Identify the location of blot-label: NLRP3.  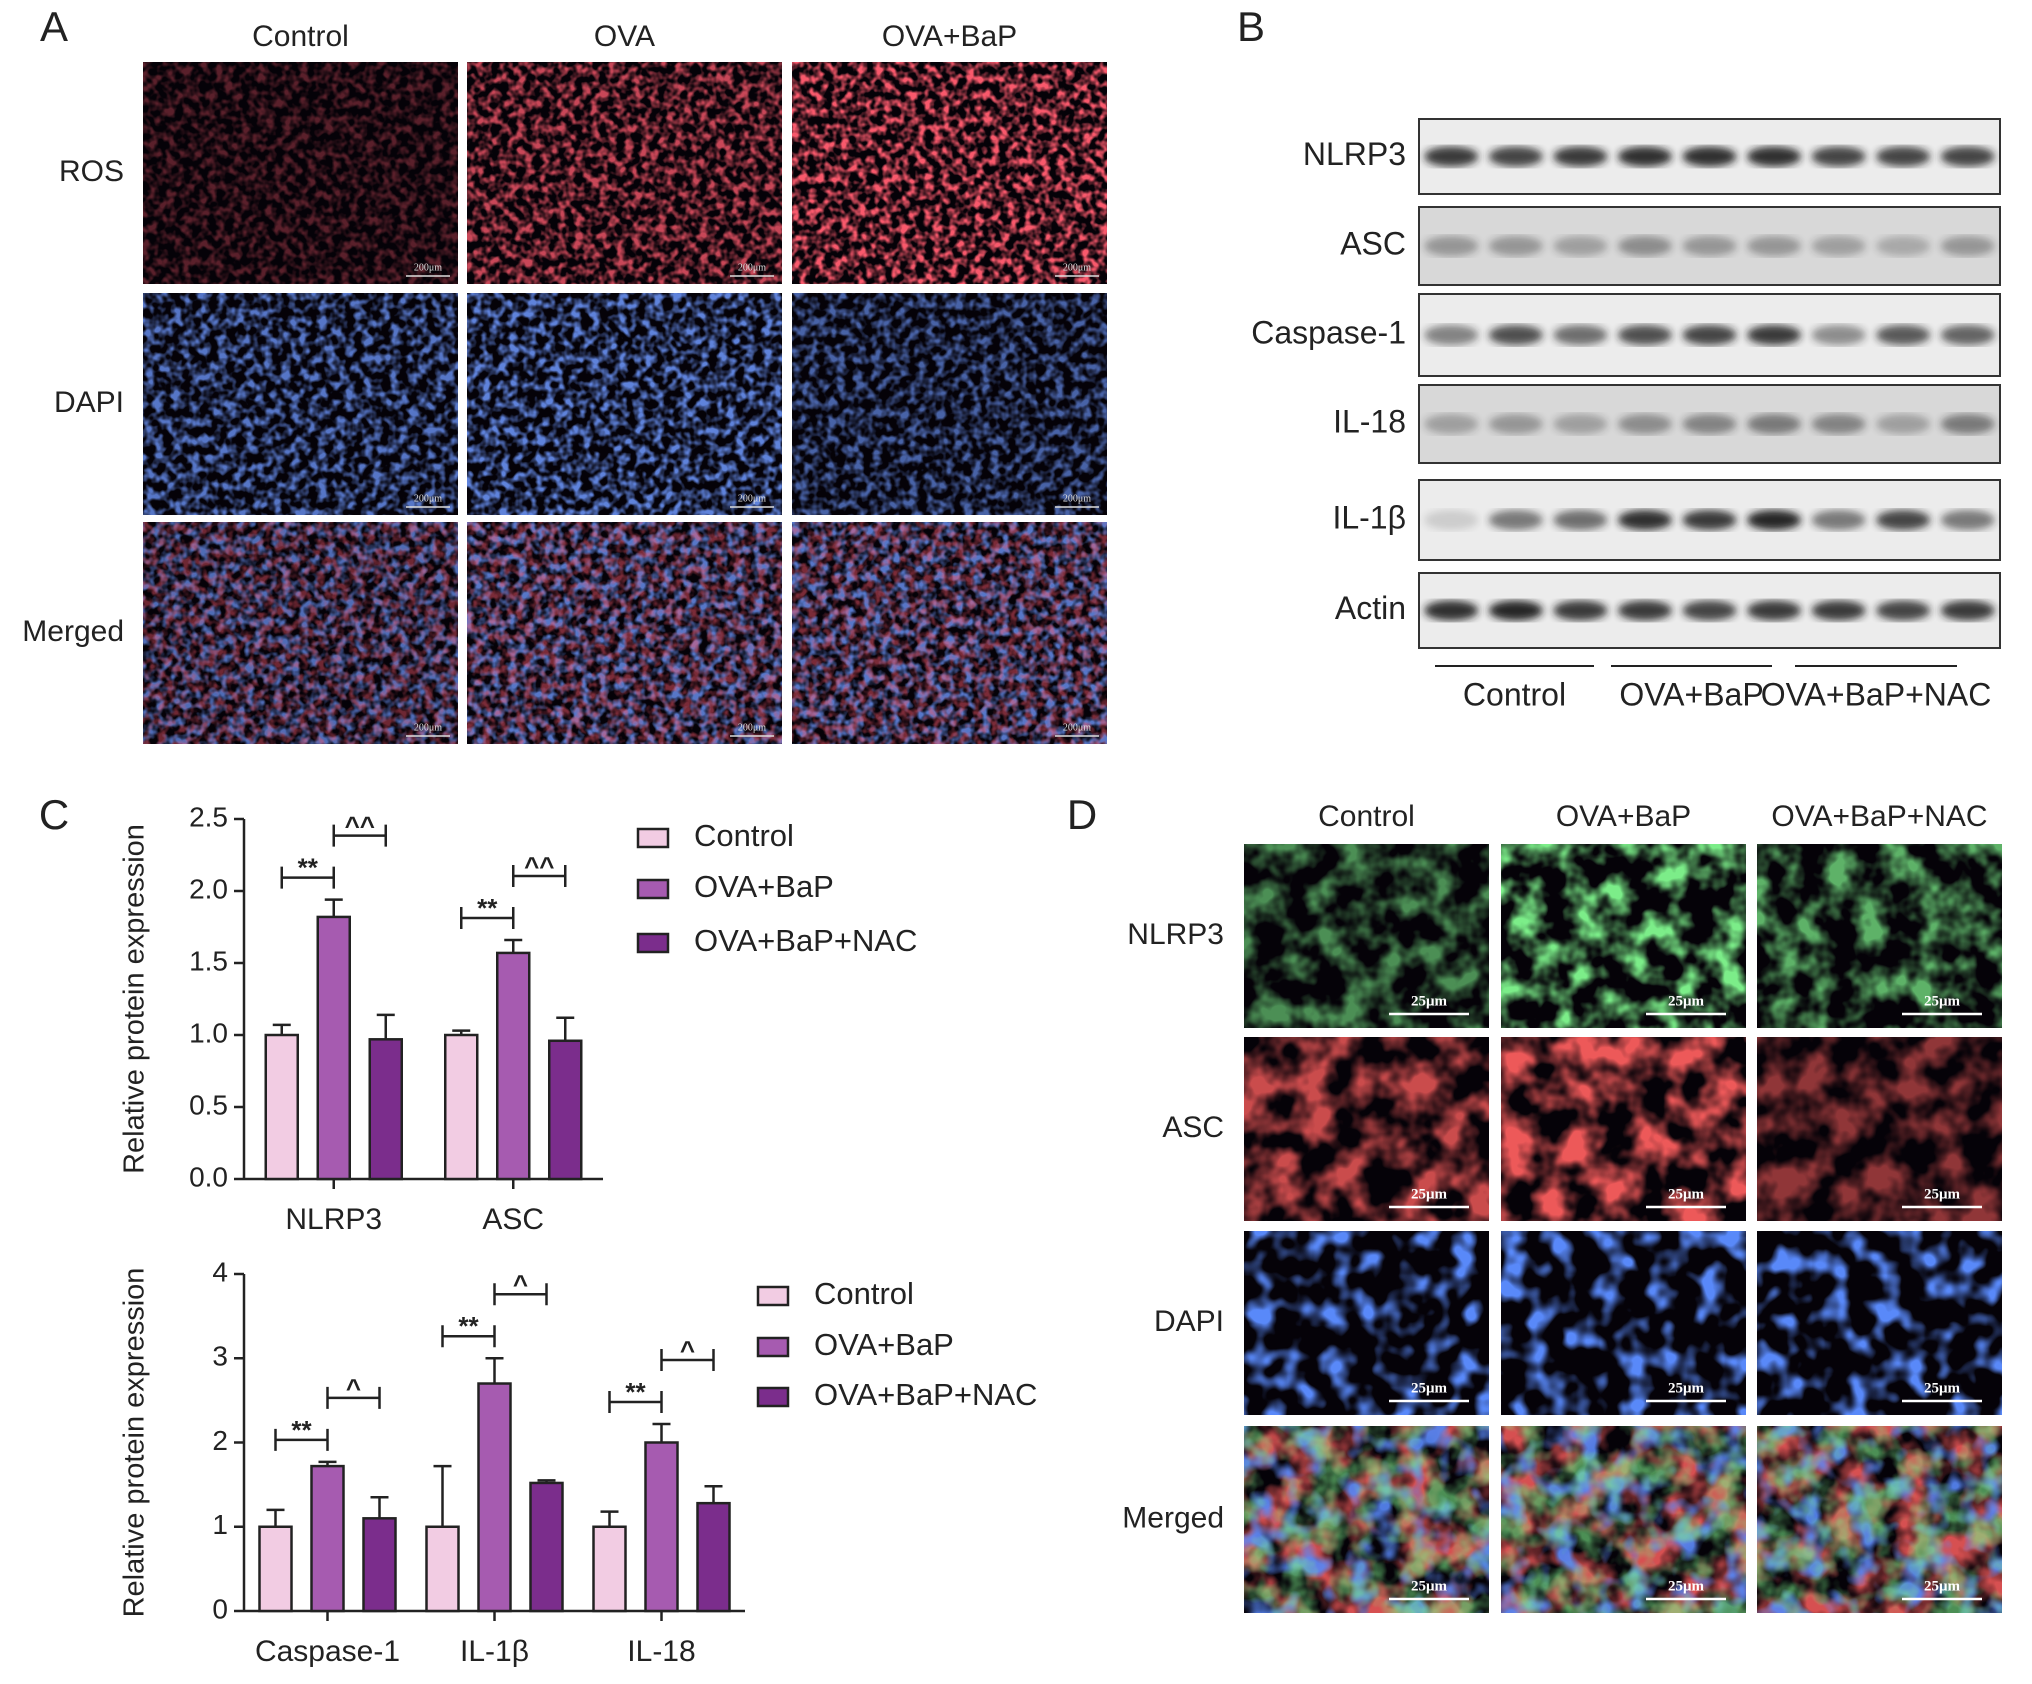
(1354, 154).